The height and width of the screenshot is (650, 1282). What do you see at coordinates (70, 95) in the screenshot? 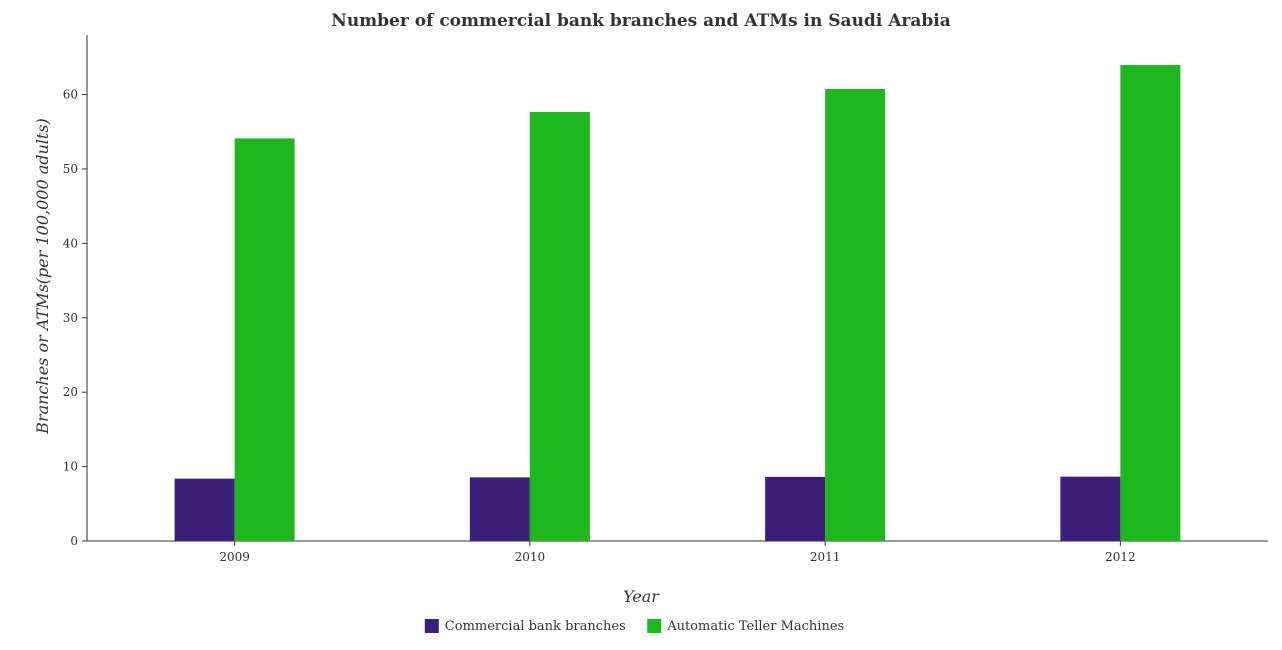
I see `y-tick-label: 60` at bounding box center [70, 95].